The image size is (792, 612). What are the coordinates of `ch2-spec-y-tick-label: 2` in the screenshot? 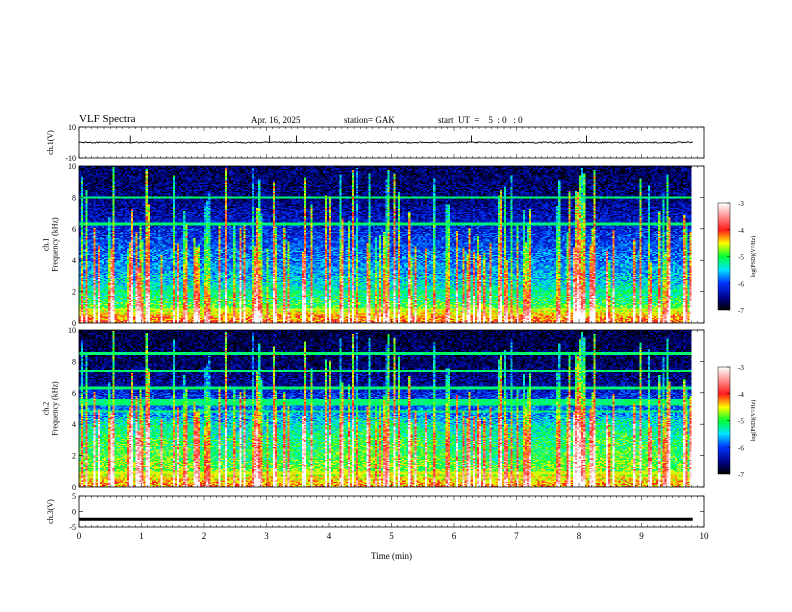 It's located at (74, 456).